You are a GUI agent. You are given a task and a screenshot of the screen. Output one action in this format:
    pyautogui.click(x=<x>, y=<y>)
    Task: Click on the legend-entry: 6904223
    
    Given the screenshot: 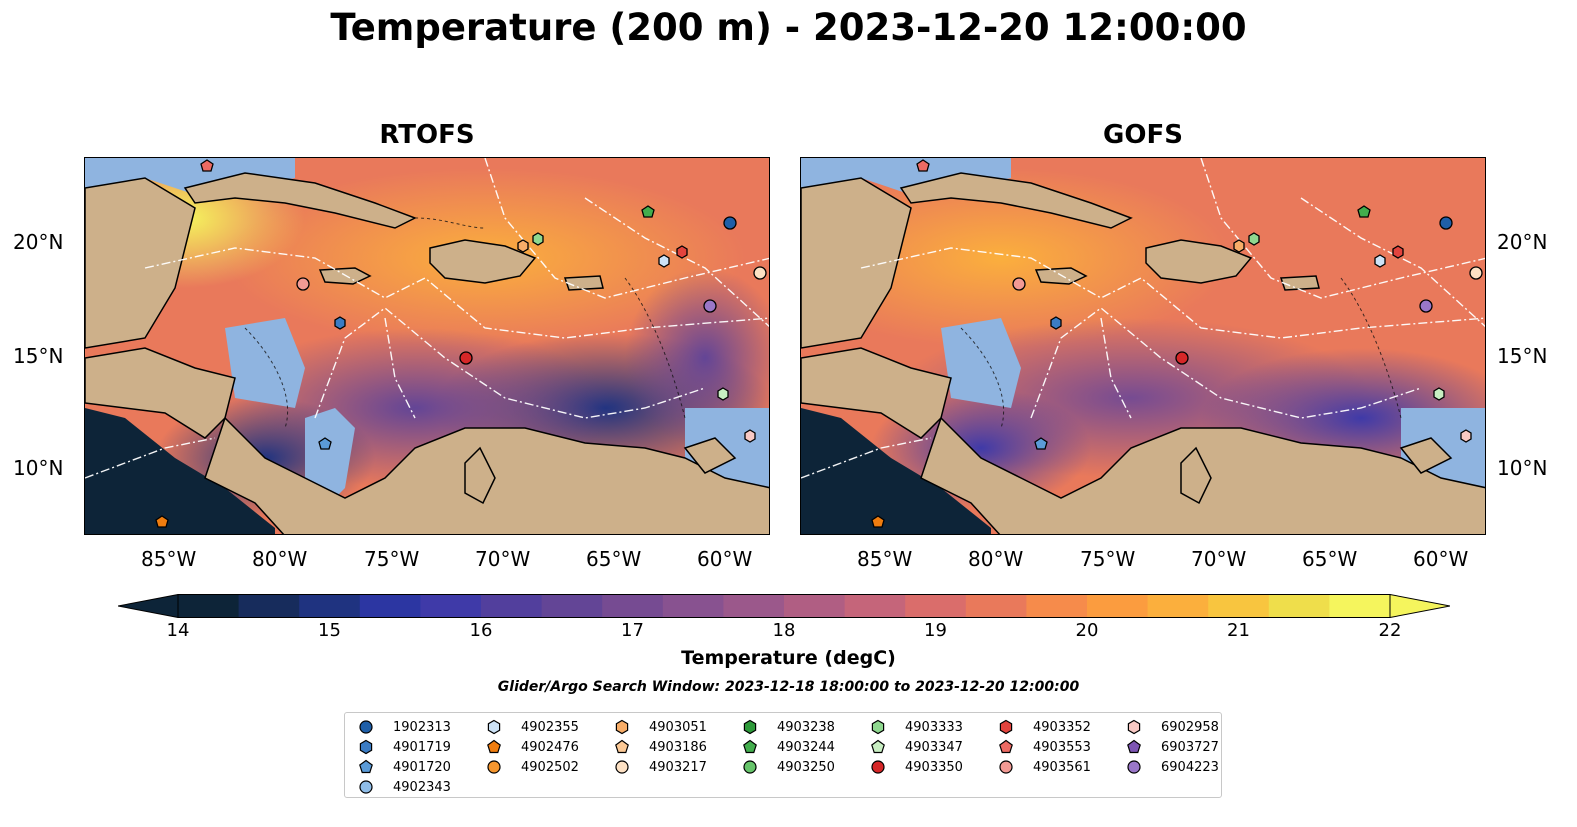 What is the action you would take?
    pyautogui.click(x=1172, y=767)
    